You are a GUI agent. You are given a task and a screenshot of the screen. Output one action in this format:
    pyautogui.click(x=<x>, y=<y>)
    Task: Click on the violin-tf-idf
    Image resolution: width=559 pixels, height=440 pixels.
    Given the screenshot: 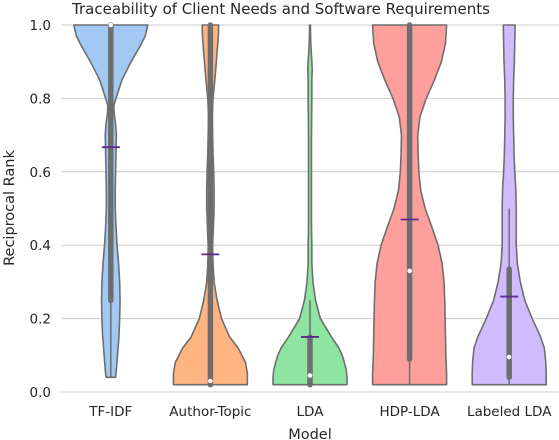 What is the action you would take?
    pyautogui.click(x=111, y=200)
    